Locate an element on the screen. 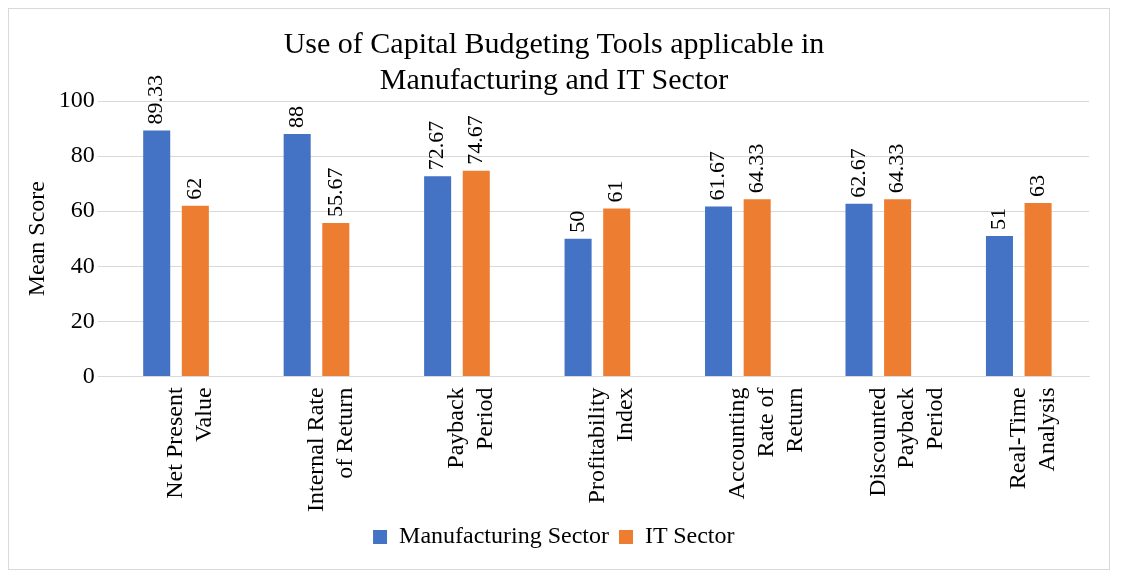 This screenshot has width=1123, height=579. data-label: 89.33 is located at coordinates (155, 99).